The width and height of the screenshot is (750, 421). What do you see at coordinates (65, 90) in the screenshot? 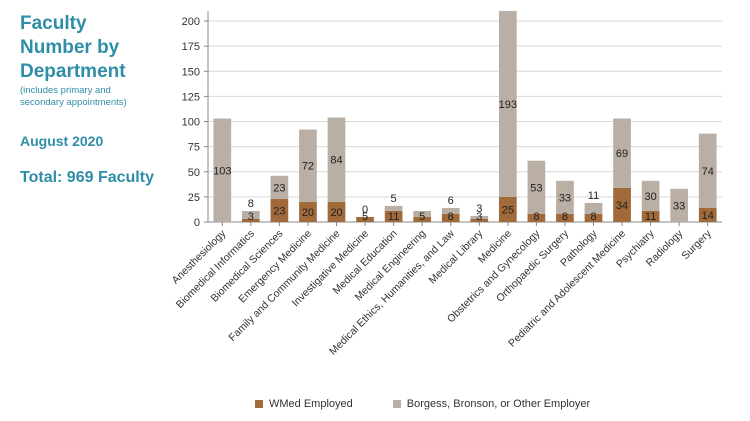
I see `note-line-1: (includes primary and` at bounding box center [65, 90].